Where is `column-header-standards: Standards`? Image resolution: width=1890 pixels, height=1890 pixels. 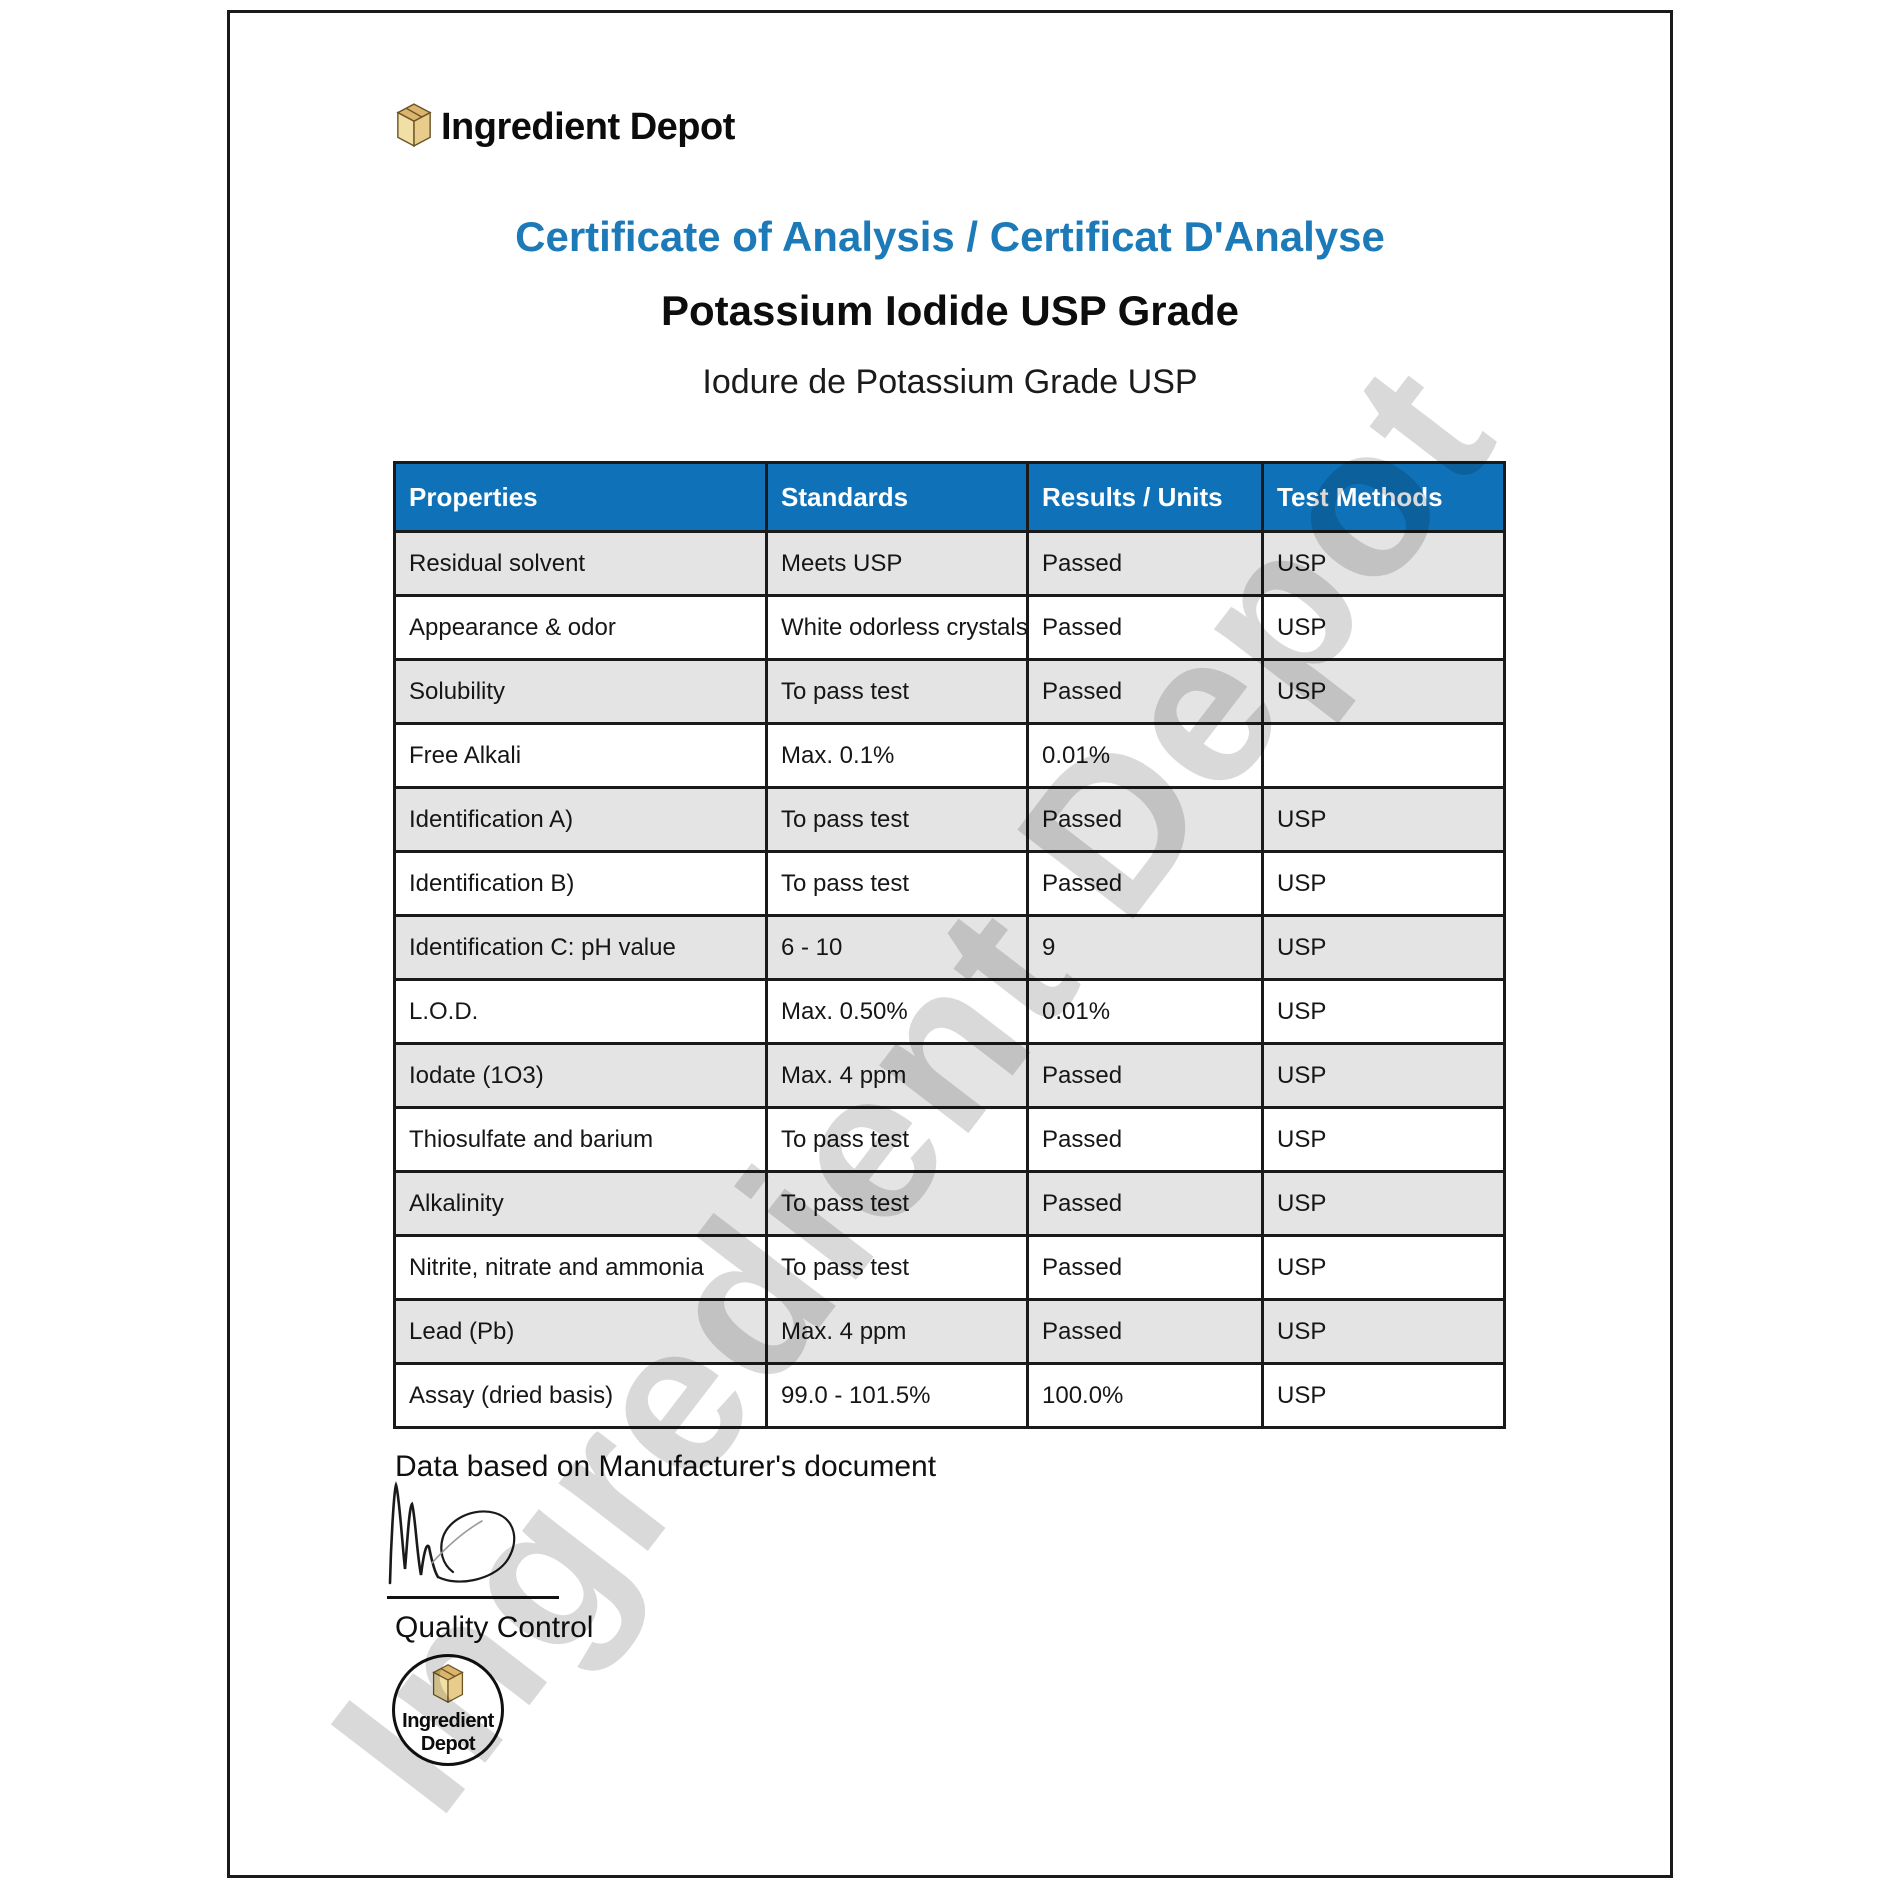 column-header-standards: Standards is located at coordinates (897, 497).